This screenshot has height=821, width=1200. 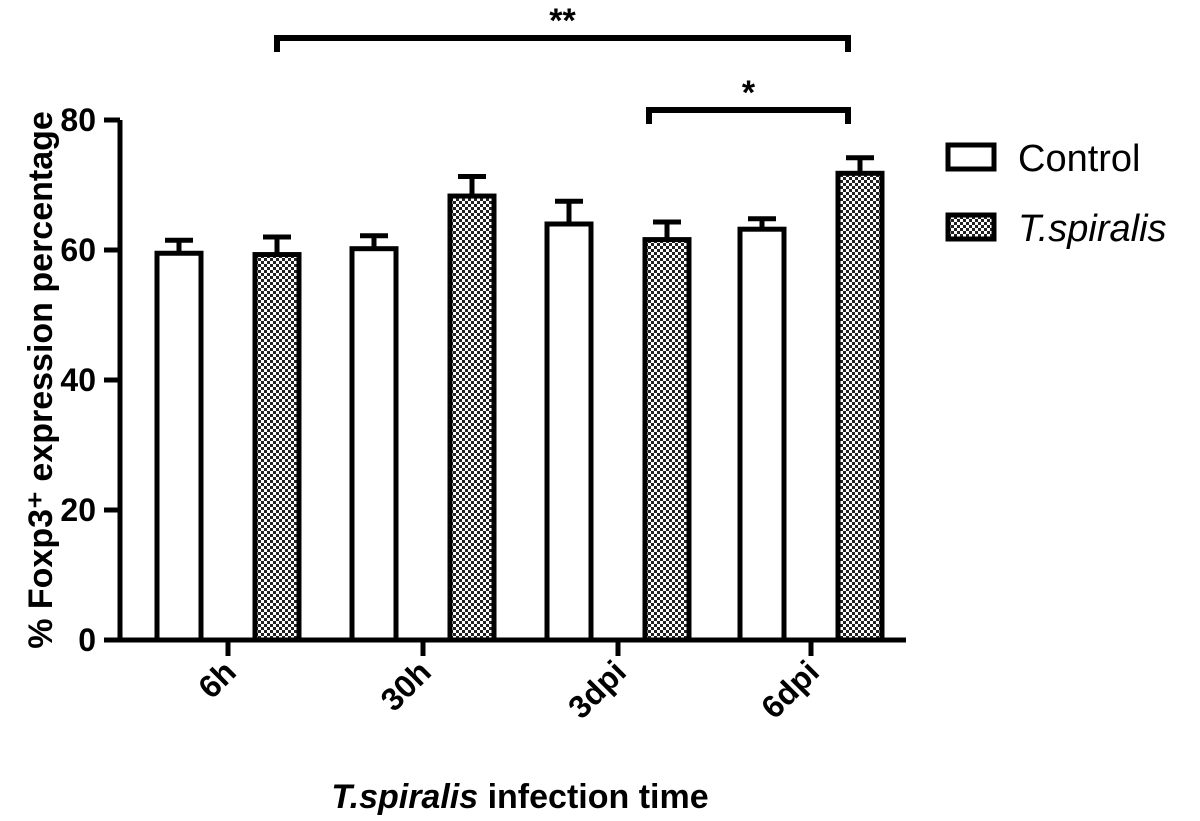 I want to click on legend-label-t-spiralis: T.spiralis, so click(x=1092, y=229).